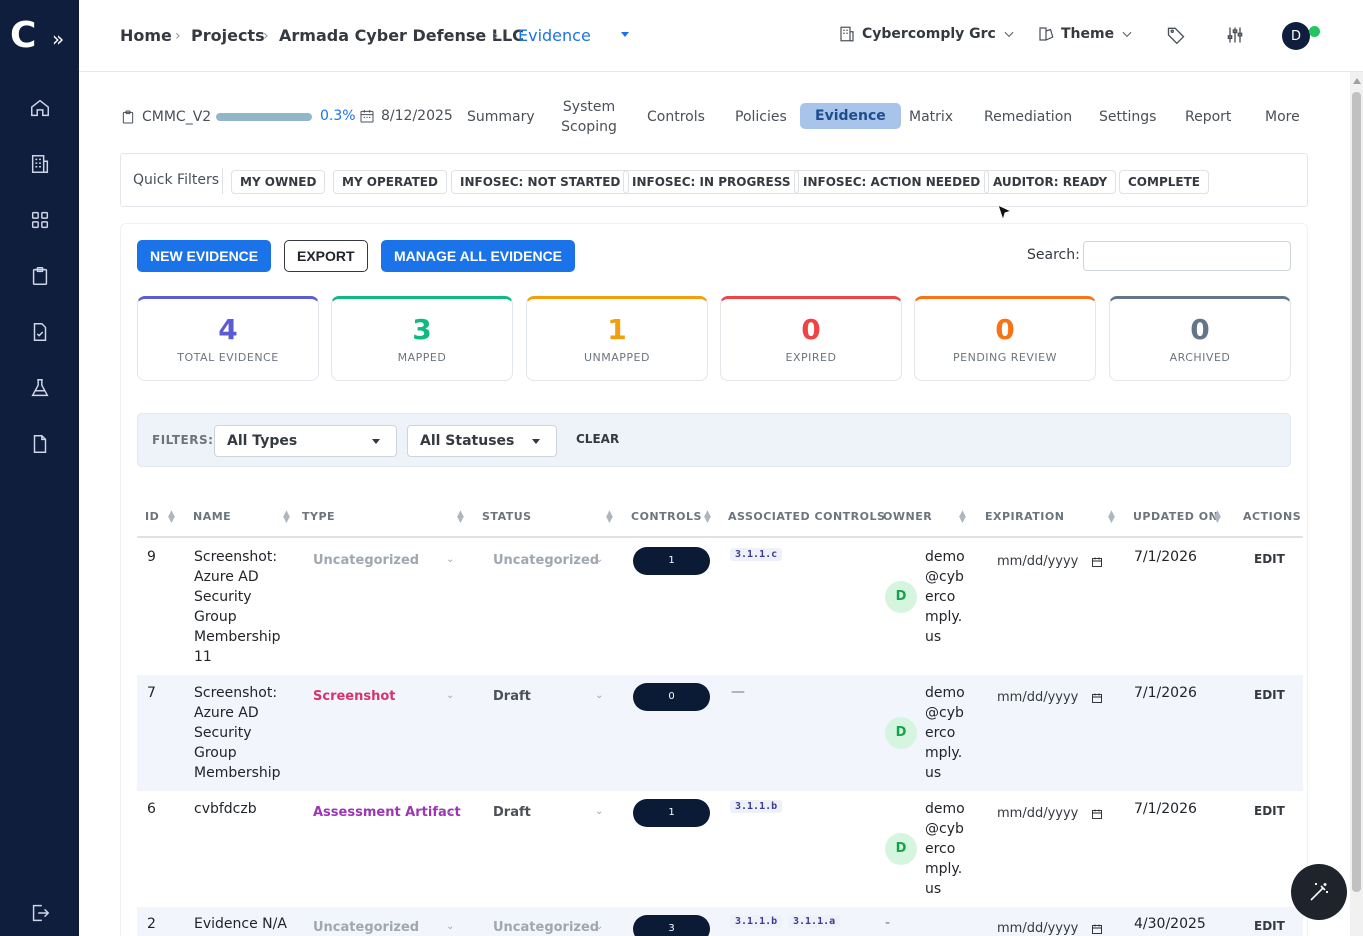 The height and width of the screenshot is (936, 1363). What do you see at coordinates (240, 924) in the screenshot?
I see `row-name: Evidence N/A` at bounding box center [240, 924].